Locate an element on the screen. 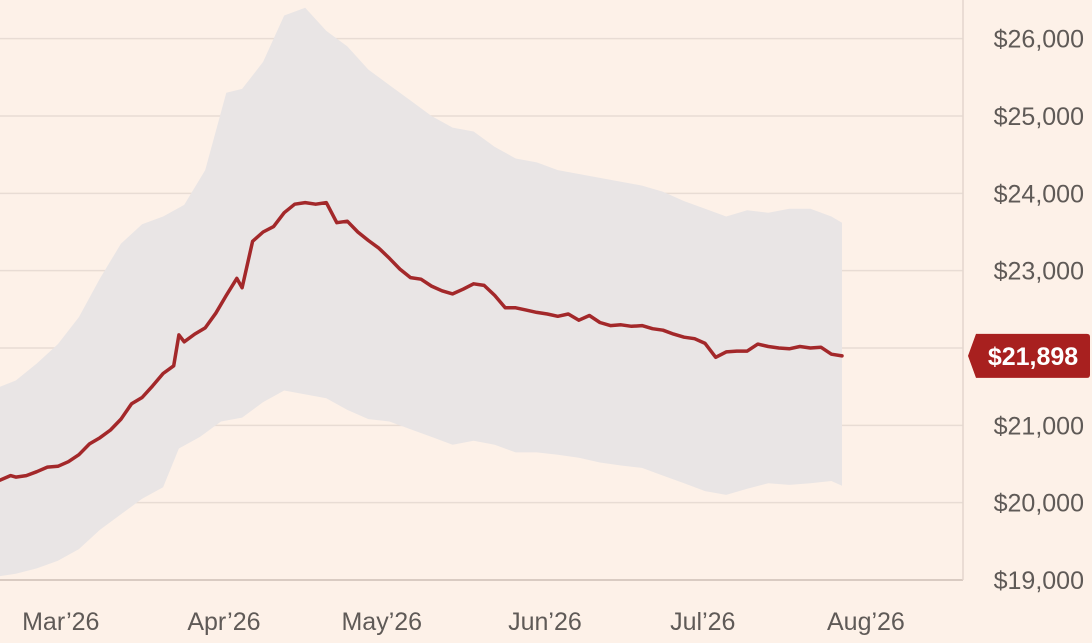  x-tick-label: Mar’26 is located at coordinates (60, 622).